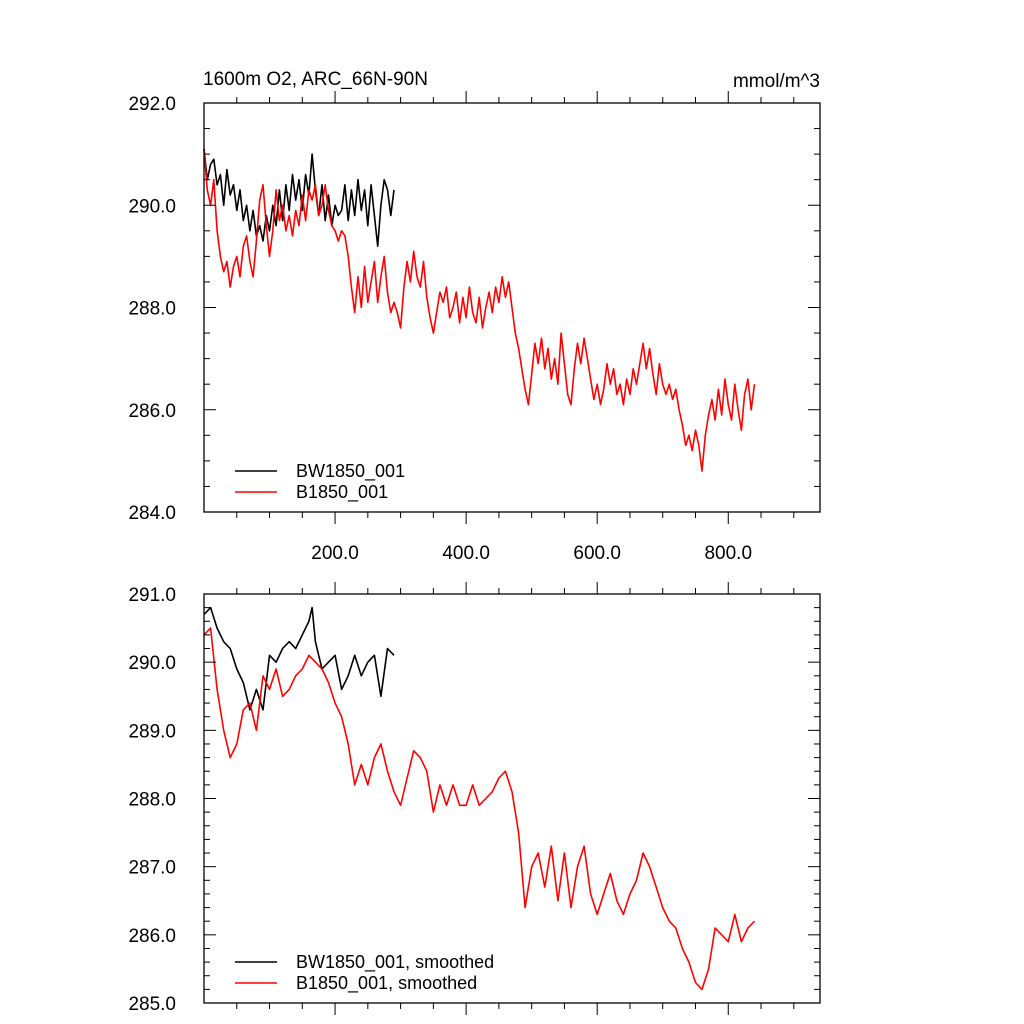 The image size is (1024, 1024). What do you see at coordinates (466, 553) in the screenshot?
I see `top-x-tick-label: 400.0` at bounding box center [466, 553].